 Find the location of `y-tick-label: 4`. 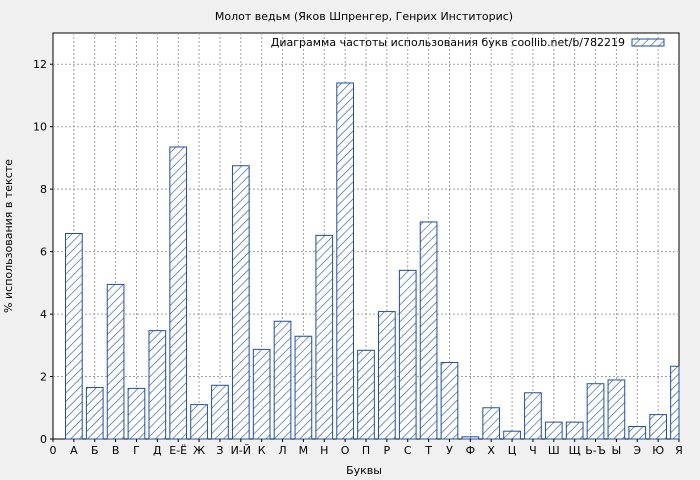

y-tick-label: 4 is located at coordinates (43, 314).